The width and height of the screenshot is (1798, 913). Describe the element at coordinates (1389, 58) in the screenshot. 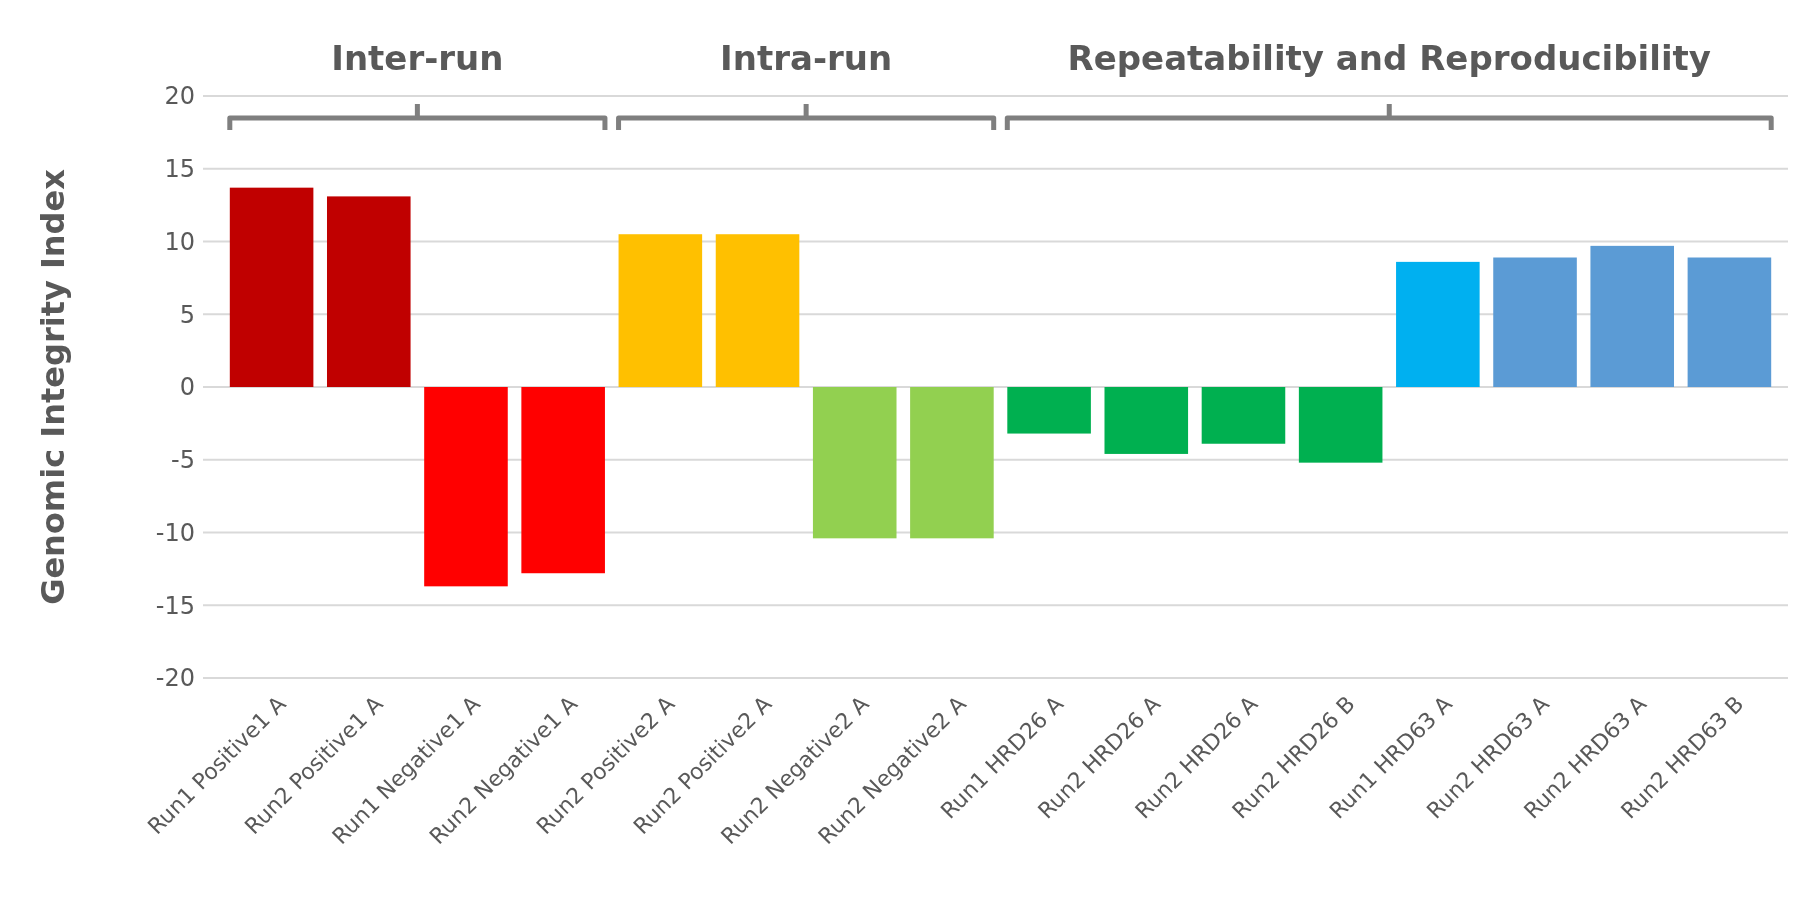

I see `text: Repeatability and Reproducibility` at that location.